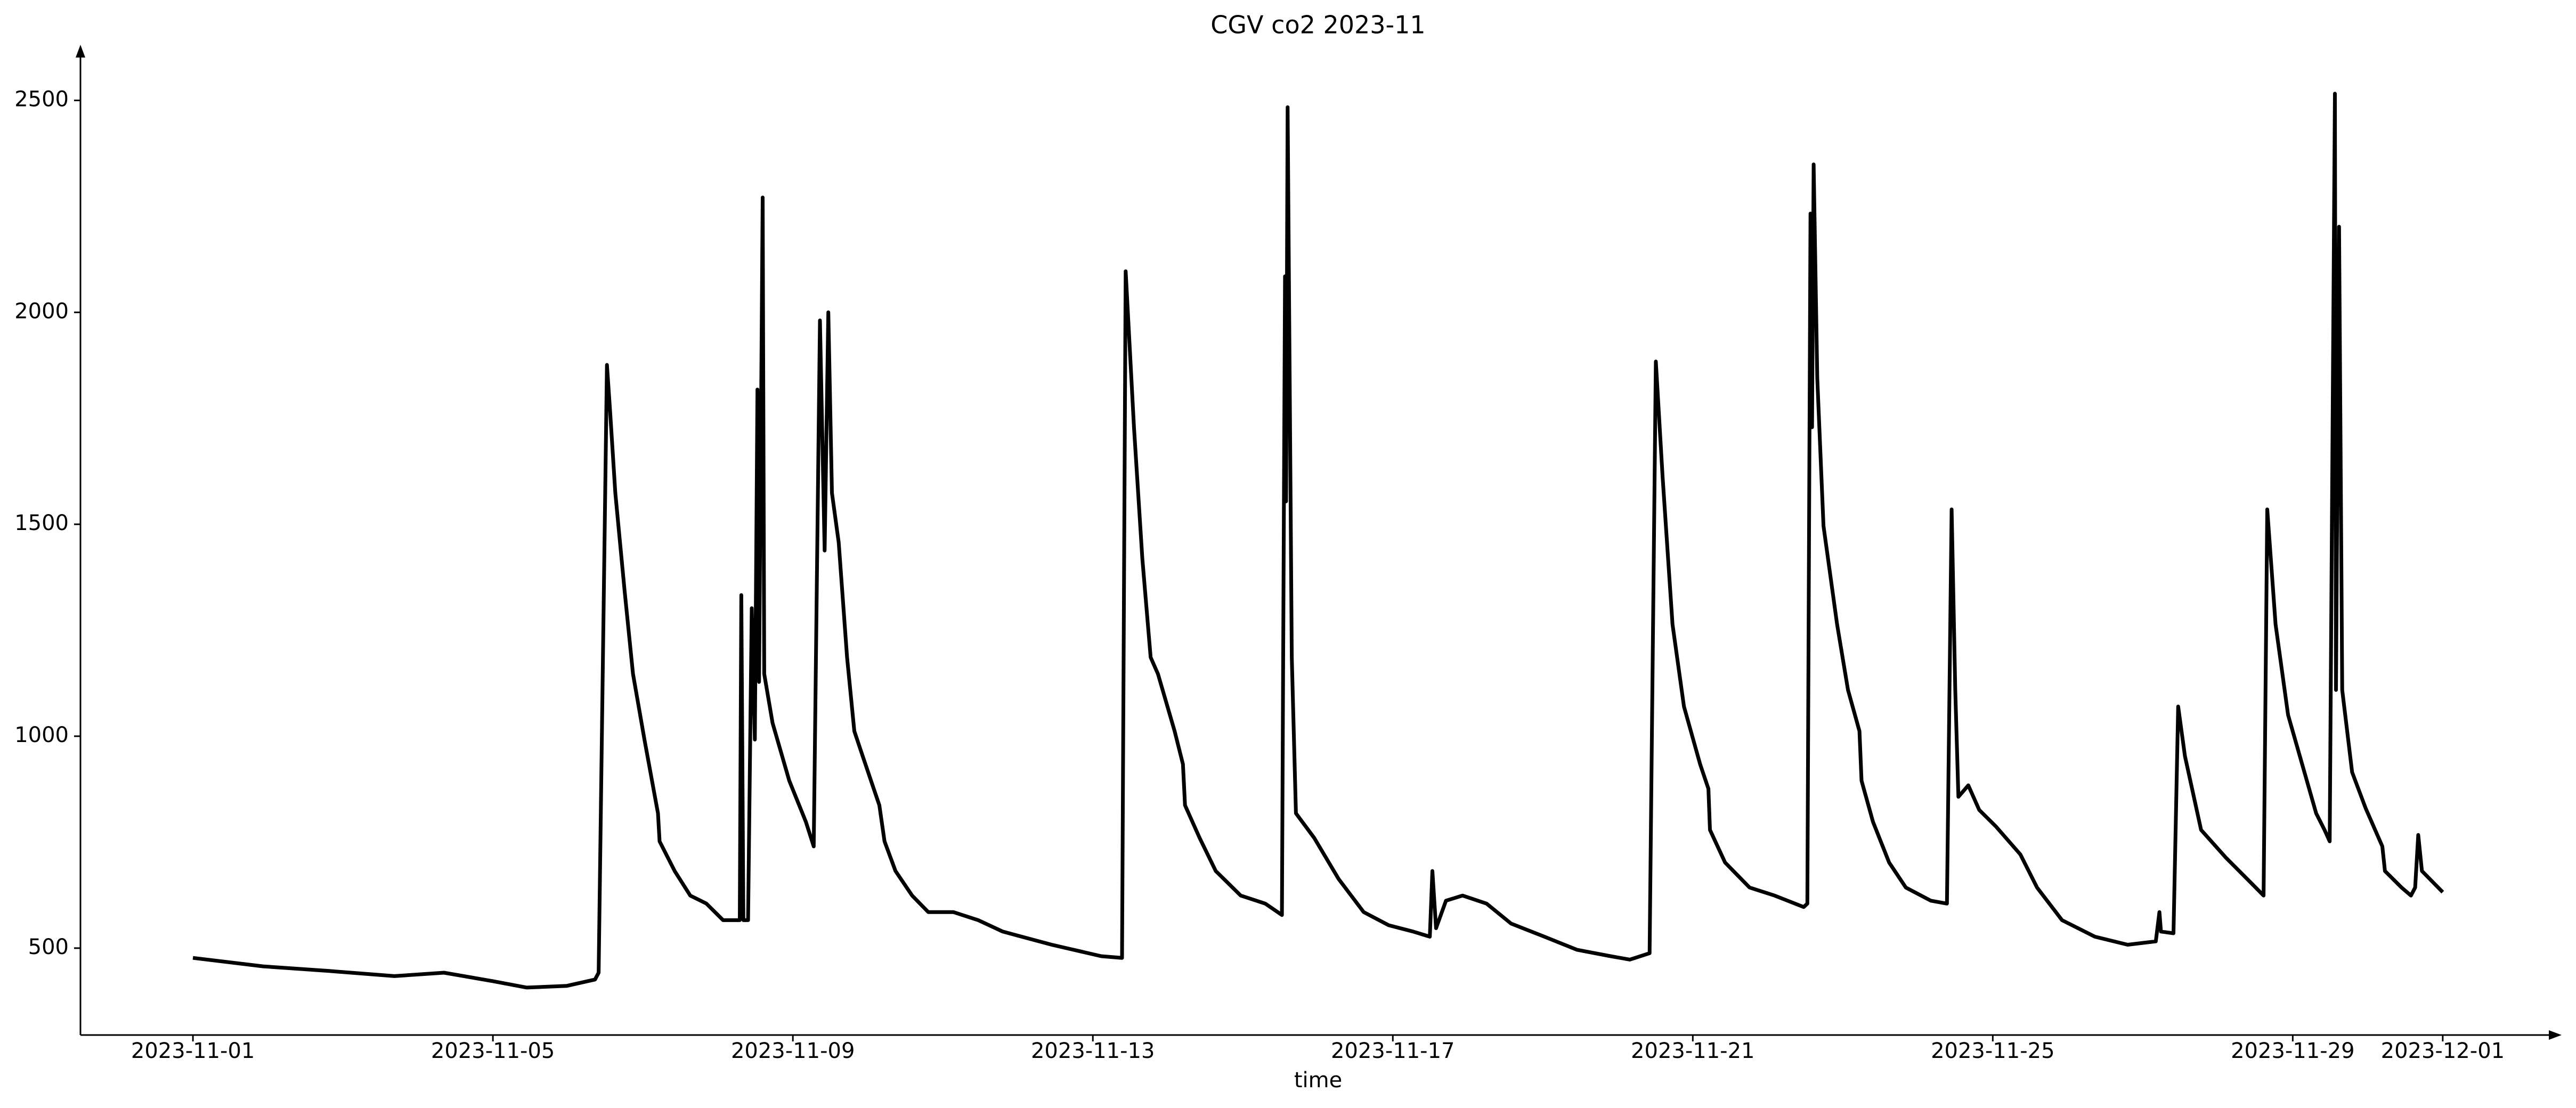 This screenshot has width=2576, height=1108. I want to click on y-axis-arrow, so click(80, 51).